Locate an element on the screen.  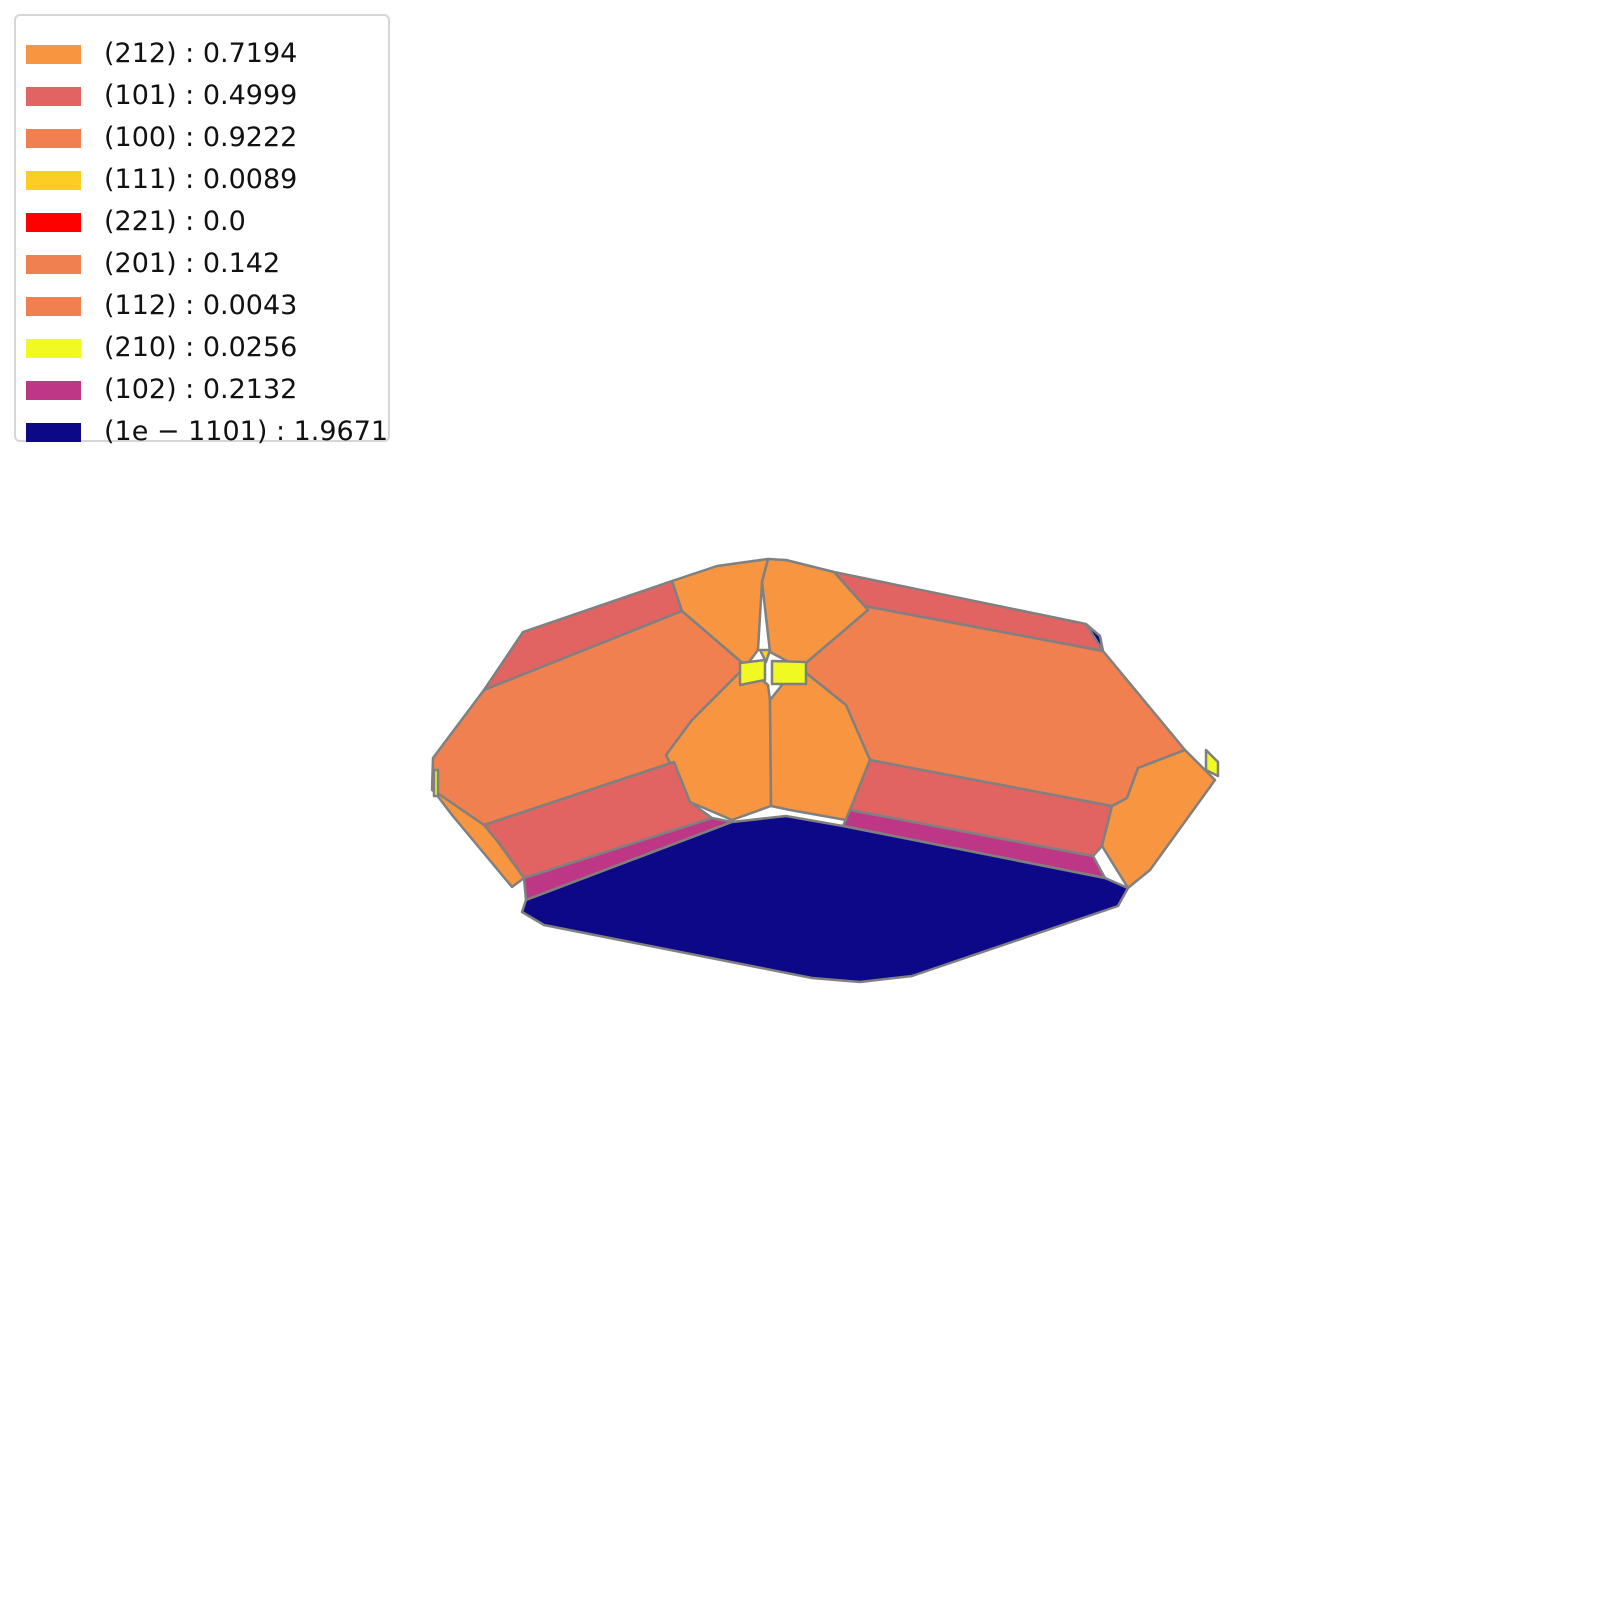
facet-111-center-top is located at coordinates (765, 656).